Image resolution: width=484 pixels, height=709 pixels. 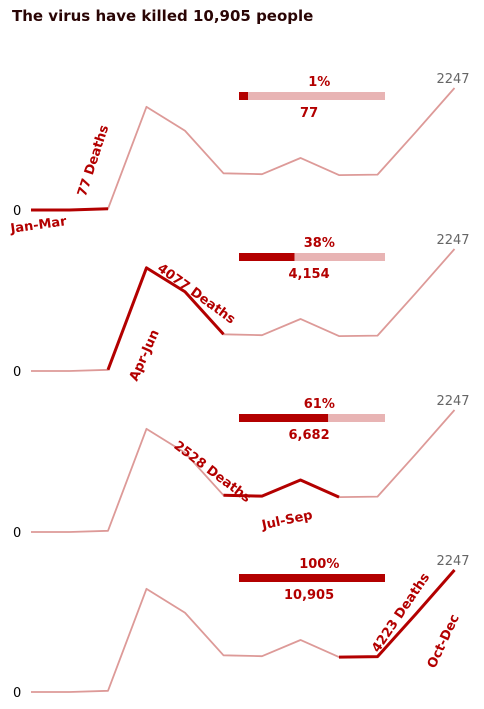 What do you see at coordinates (309, 113) in the screenshot?
I see `cumulative-deaths-label: 77` at bounding box center [309, 113].